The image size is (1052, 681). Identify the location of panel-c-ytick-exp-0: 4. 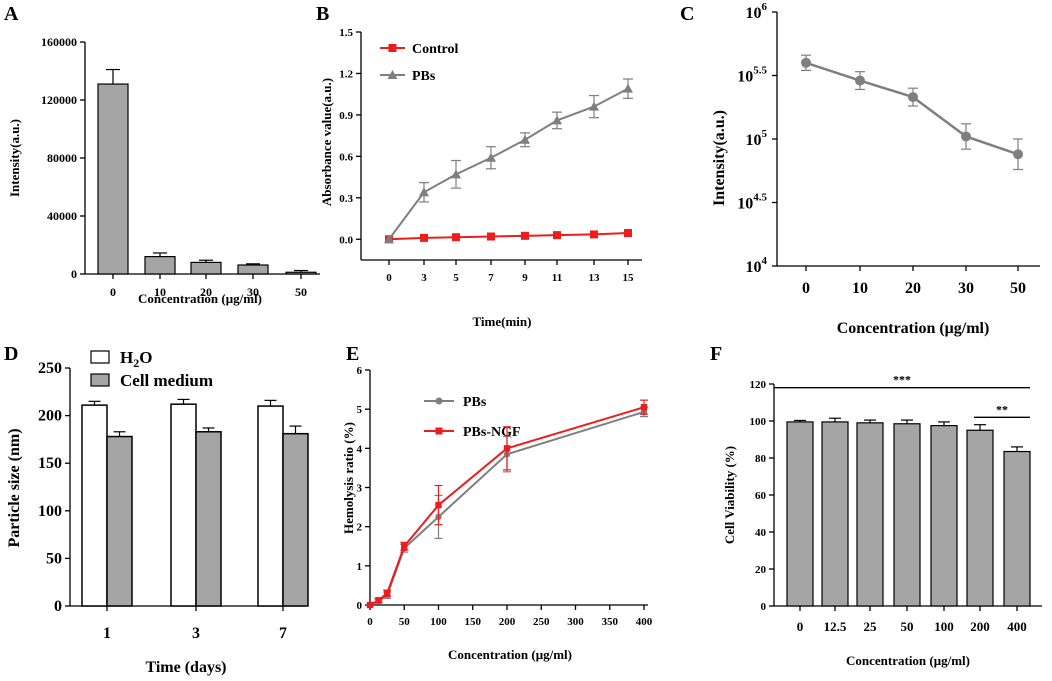
(765, 261).